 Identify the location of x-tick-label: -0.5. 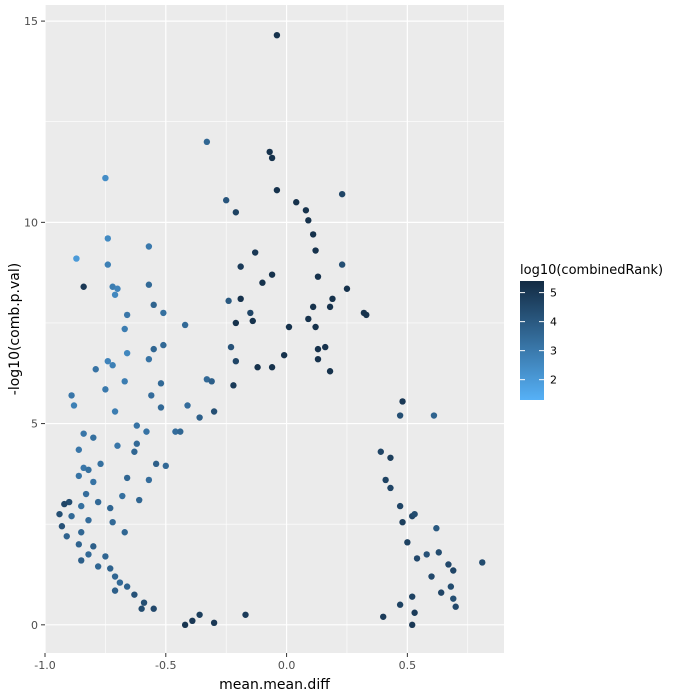
(165, 665).